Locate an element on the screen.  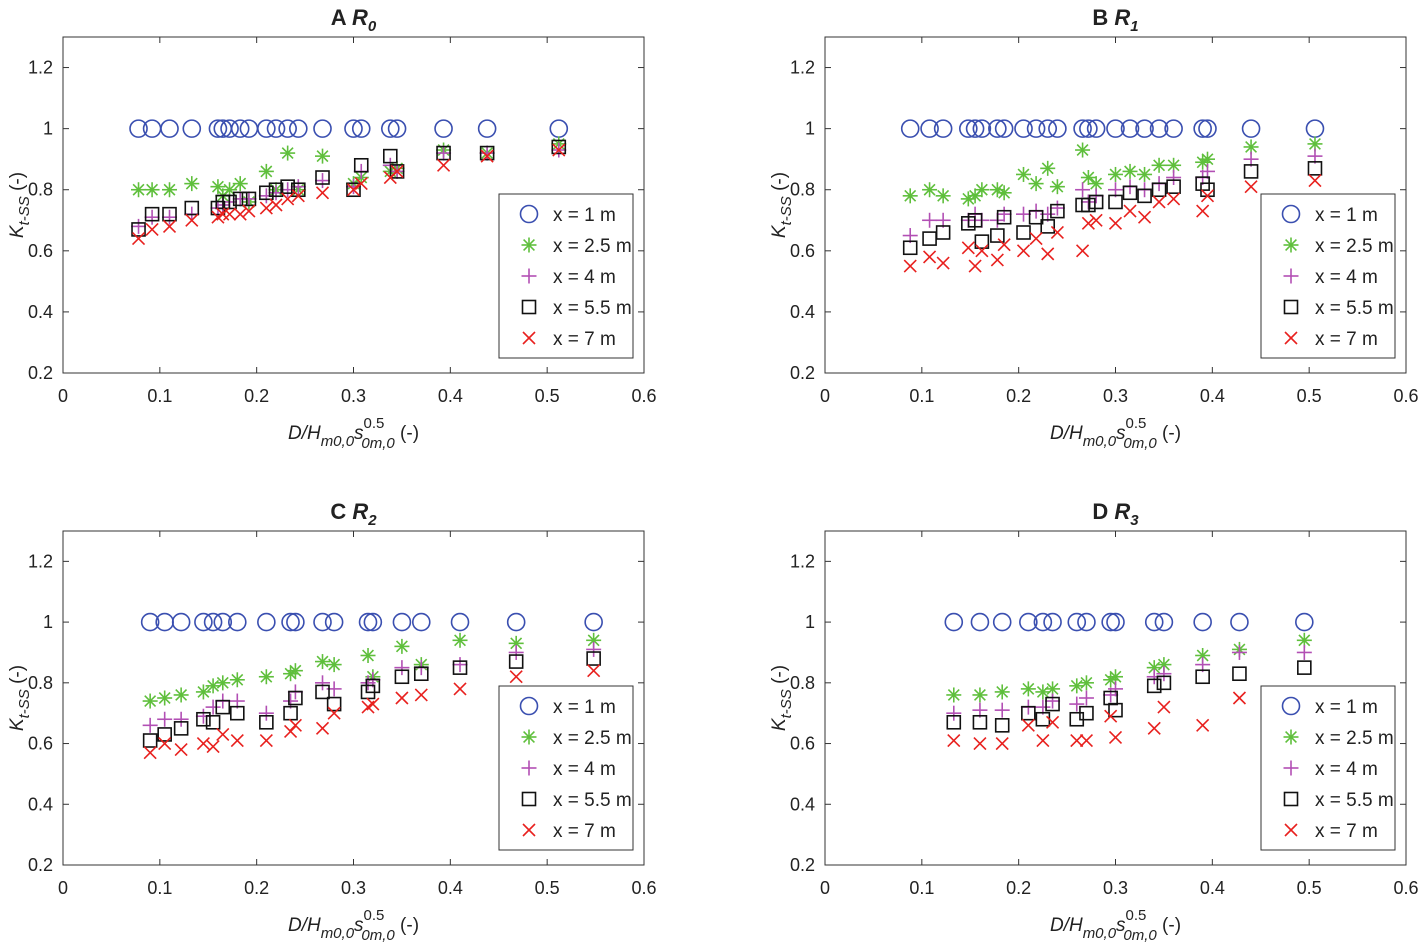
x-tick-label: 0.4 is located at coordinates (450, 396).